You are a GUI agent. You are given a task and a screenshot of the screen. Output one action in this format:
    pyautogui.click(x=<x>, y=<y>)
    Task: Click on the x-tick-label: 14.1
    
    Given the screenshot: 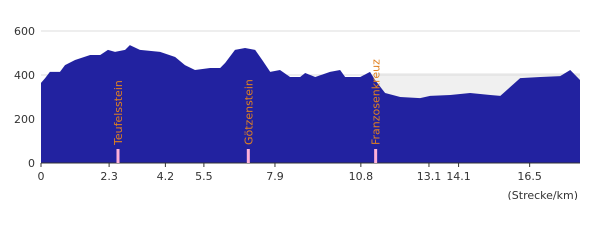 What is the action you would take?
    pyautogui.click(x=458, y=176)
    